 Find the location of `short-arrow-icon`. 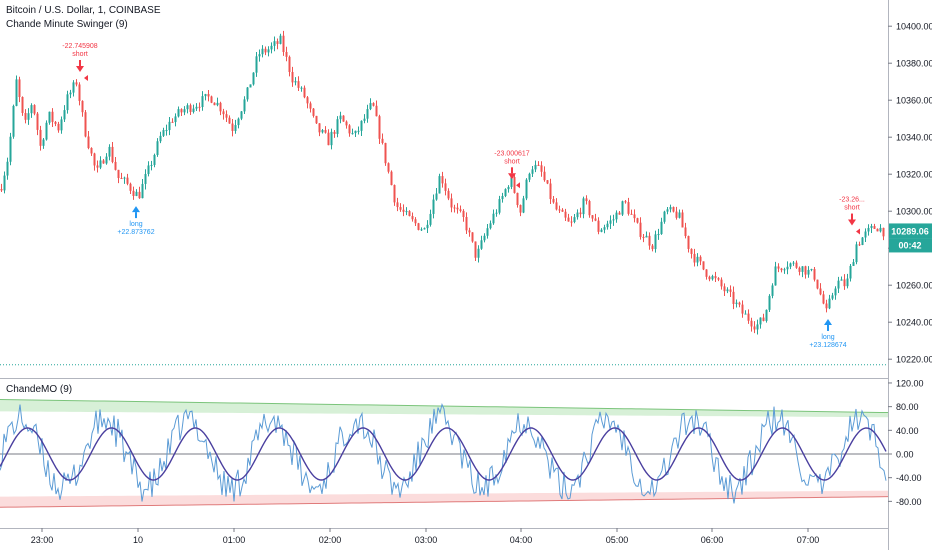

short-arrow-icon is located at coordinates (512, 176).